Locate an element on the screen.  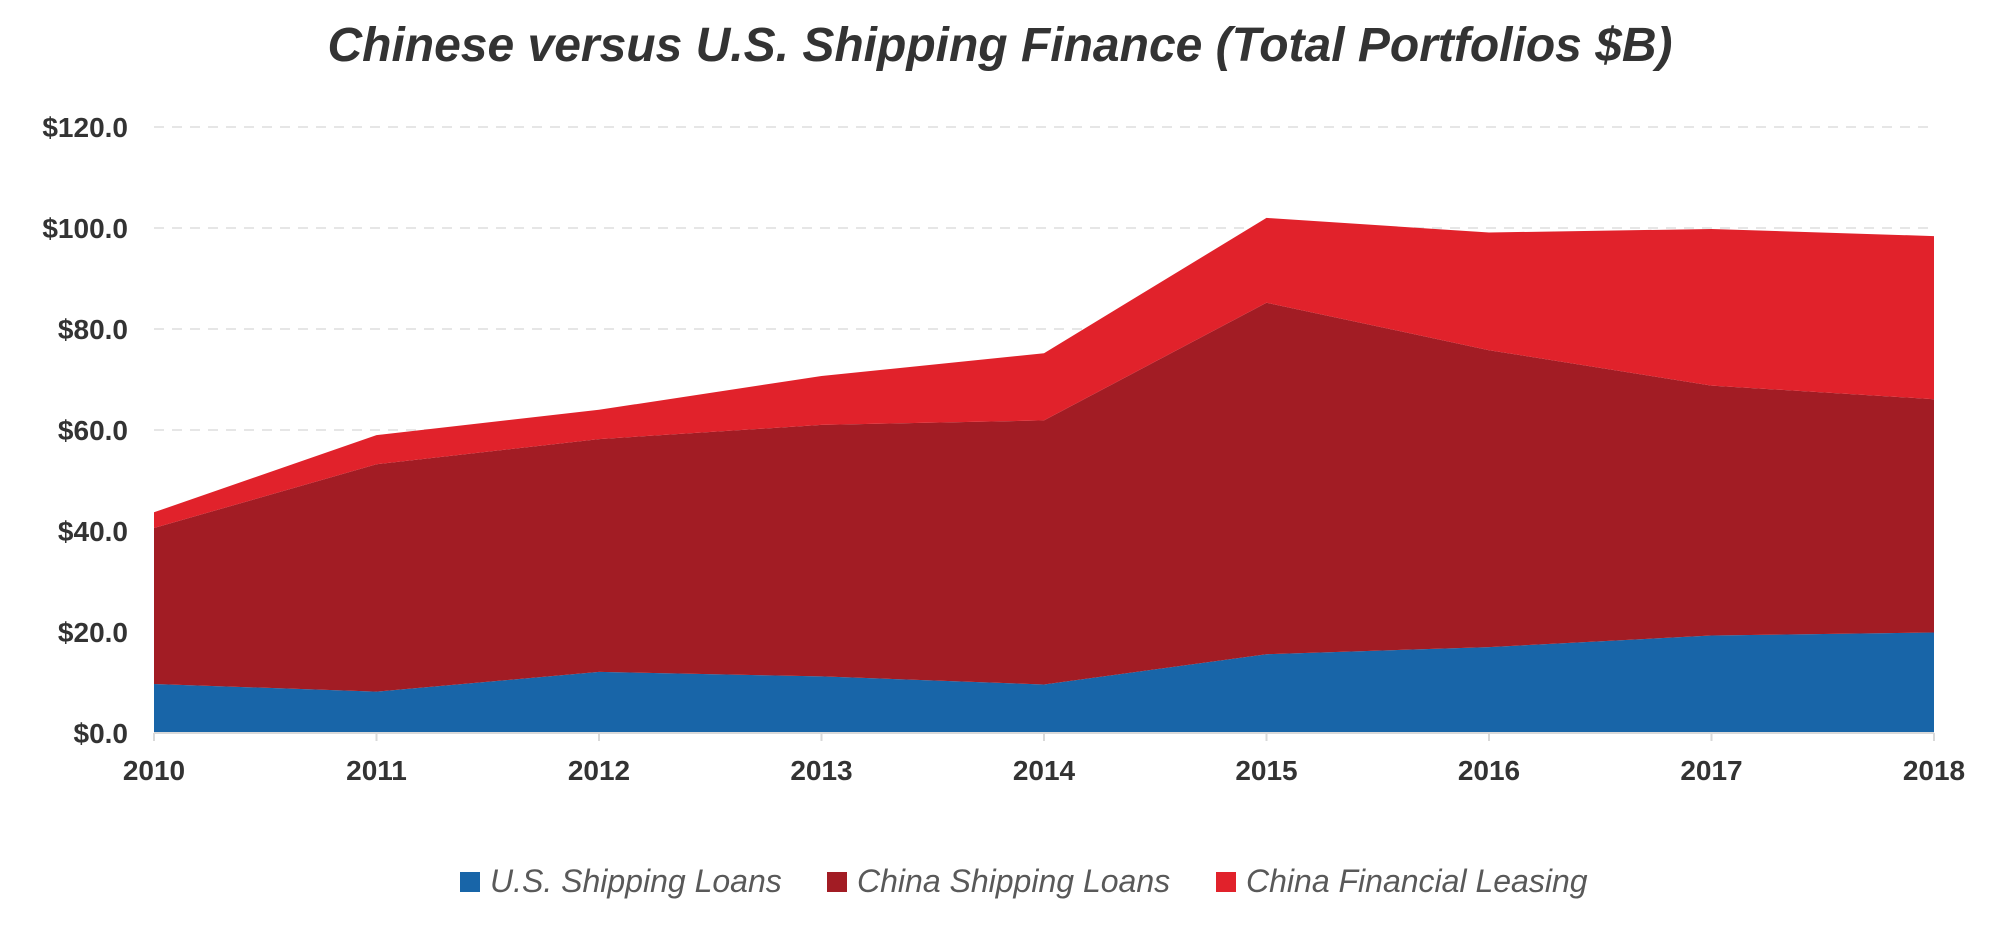
x-tick-label: 2010 is located at coordinates (154, 770).